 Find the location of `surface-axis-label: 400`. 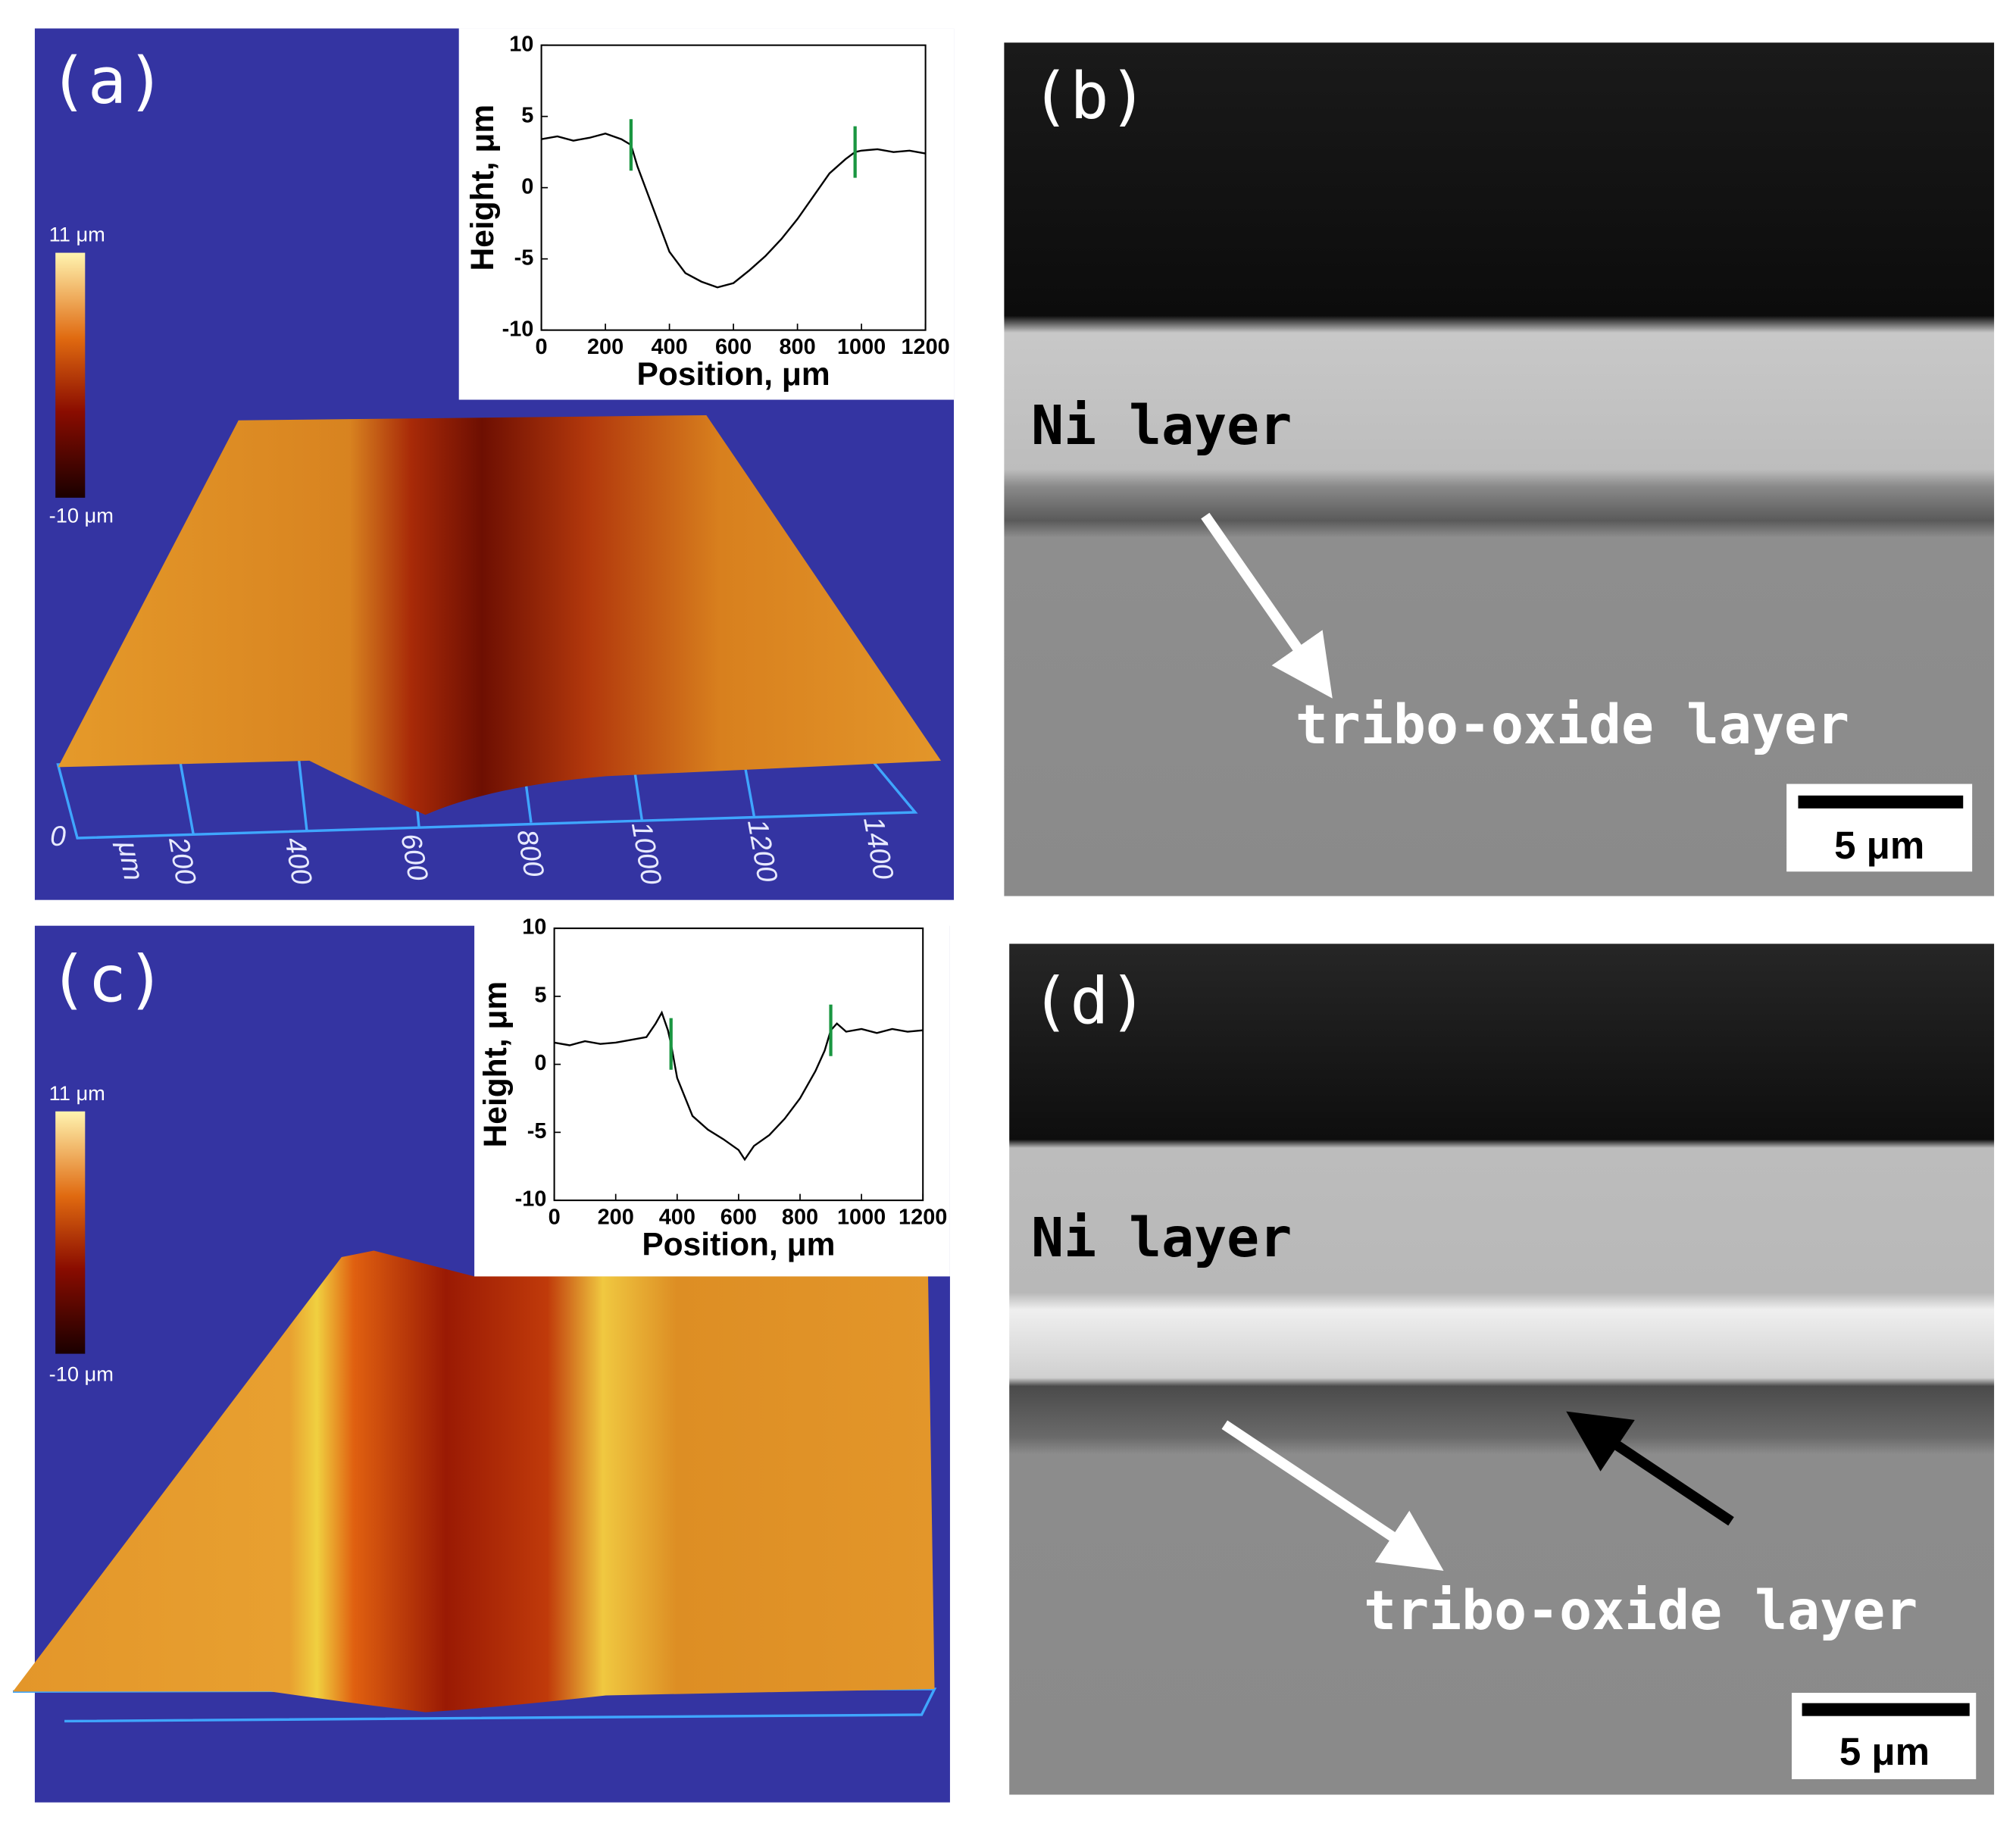

surface-axis-label: 400 is located at coordinates (298, 861).